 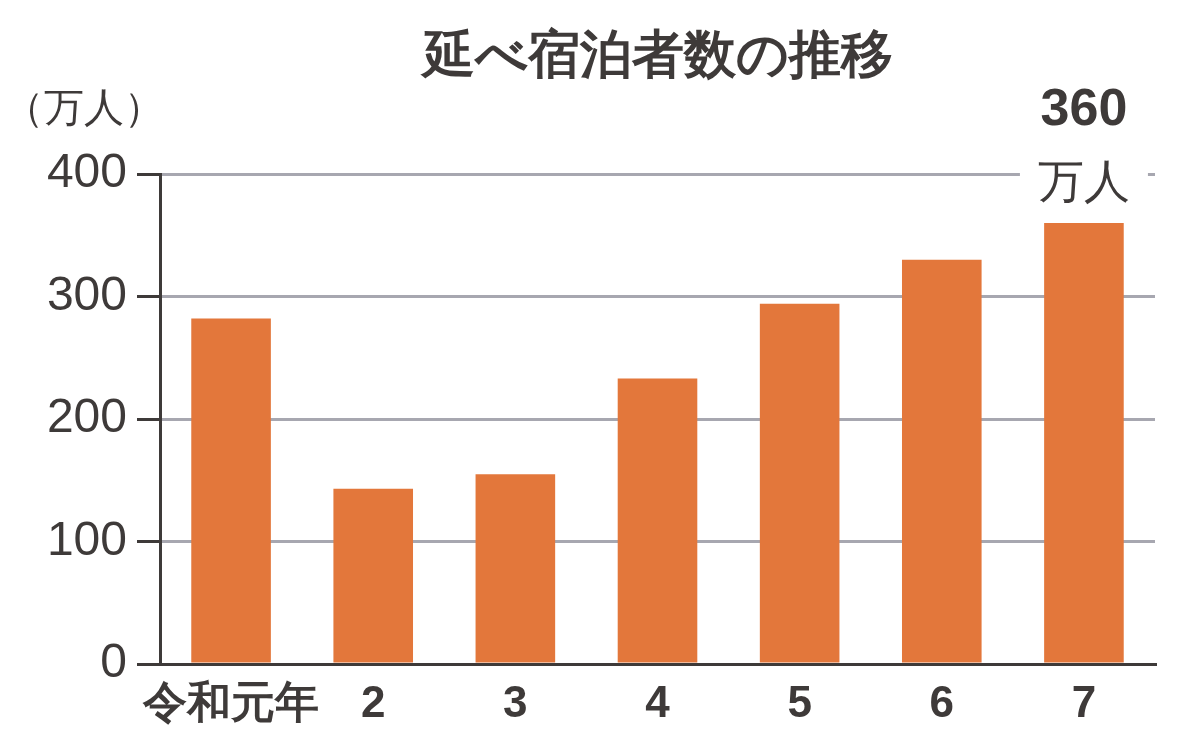 I want to click on x-tick-label: 6, so click(x=942, y=701).